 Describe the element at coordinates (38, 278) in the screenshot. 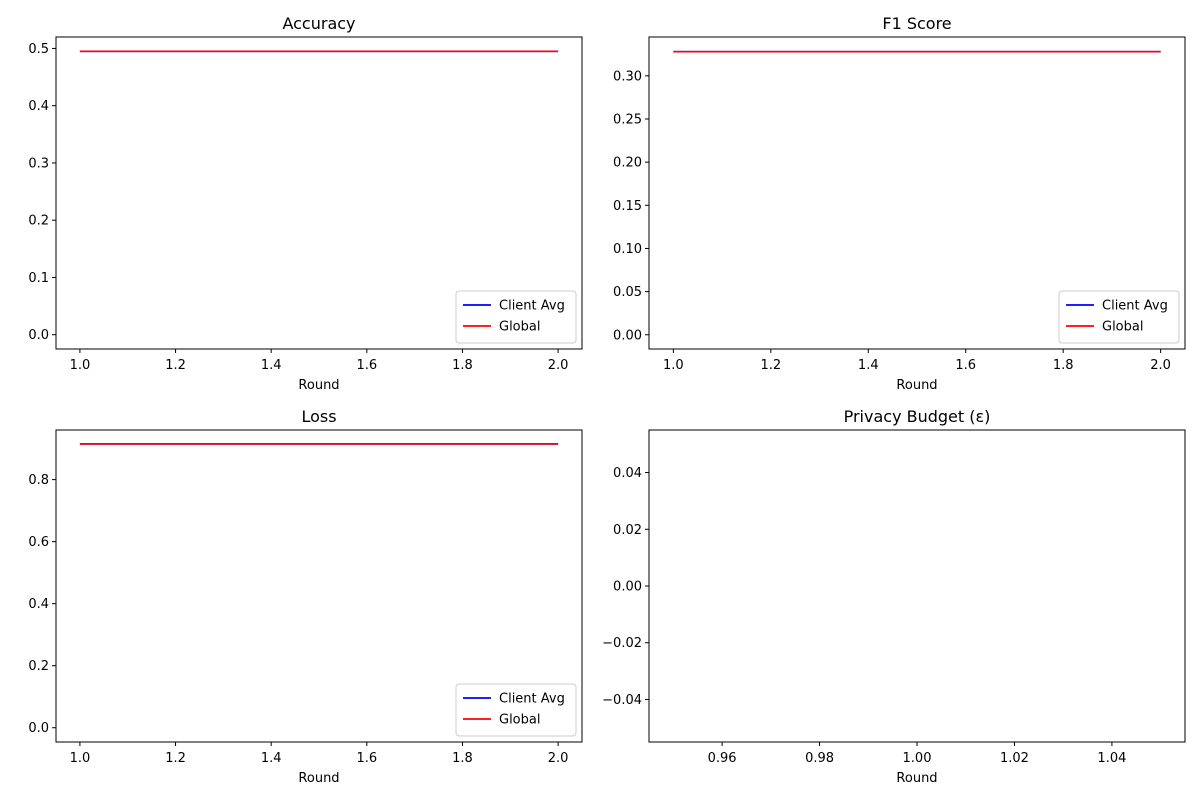

I see `y-tick-label: 0.1` at that location.